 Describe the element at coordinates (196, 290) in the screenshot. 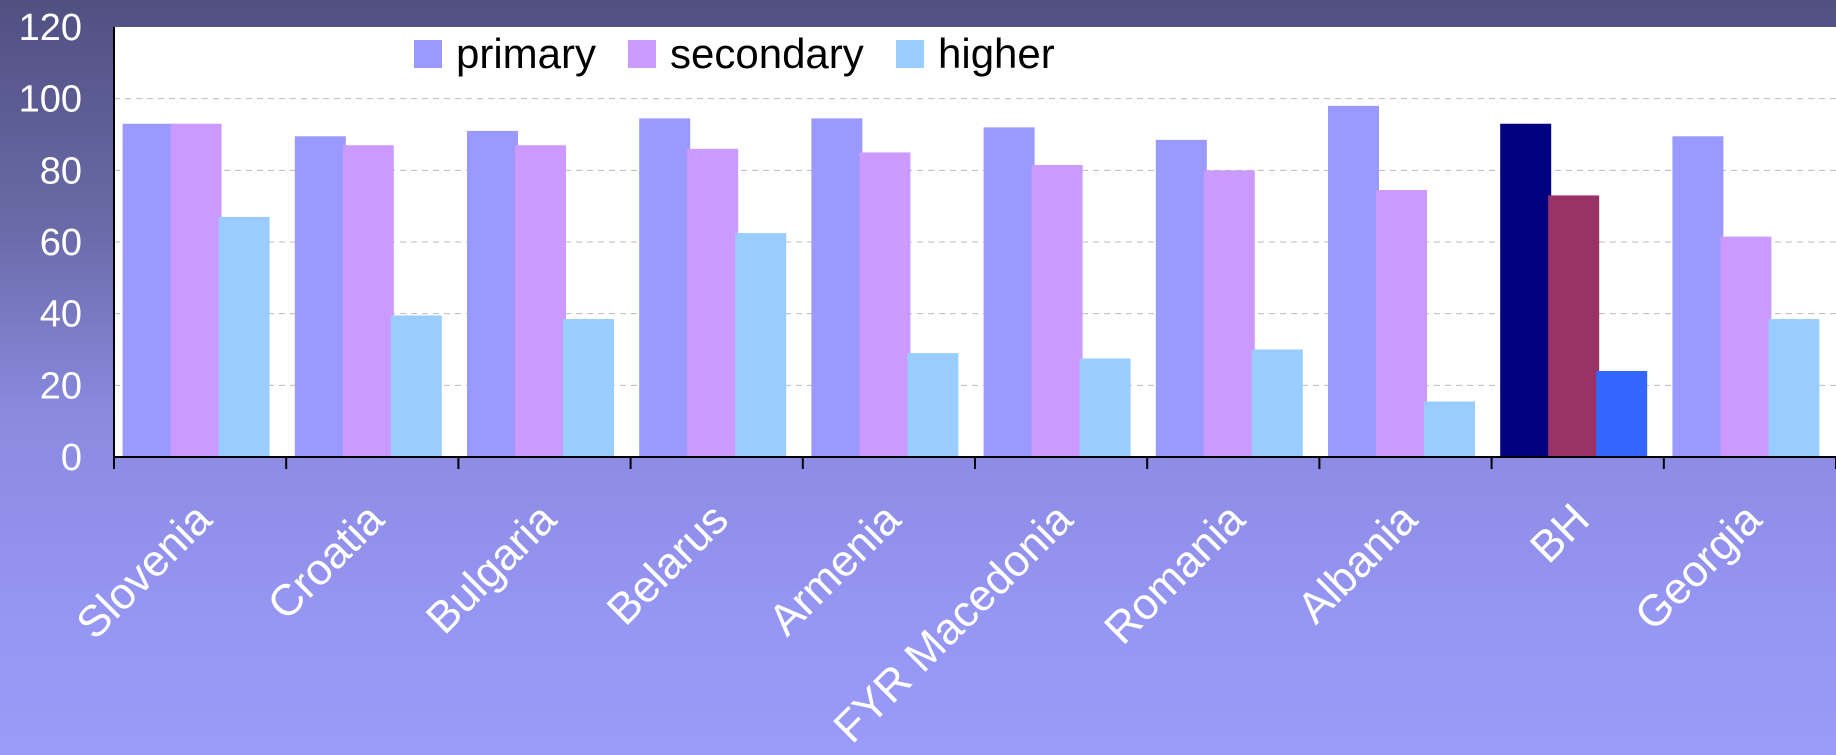

I see `bar-secondary-slovenia` at that location.